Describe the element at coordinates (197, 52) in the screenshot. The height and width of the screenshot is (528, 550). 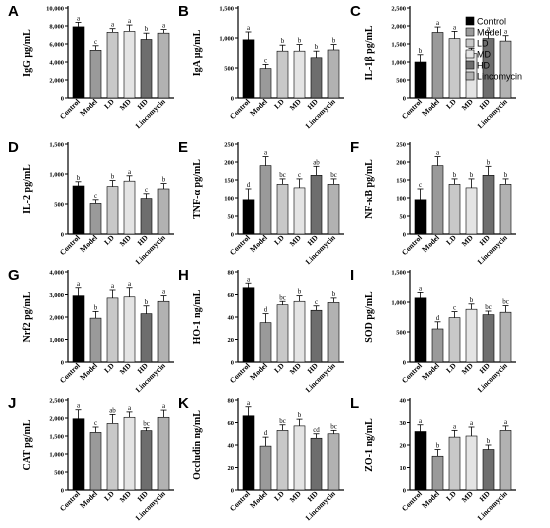
I see `y-axis-label: IgA μg/mL` at that location.